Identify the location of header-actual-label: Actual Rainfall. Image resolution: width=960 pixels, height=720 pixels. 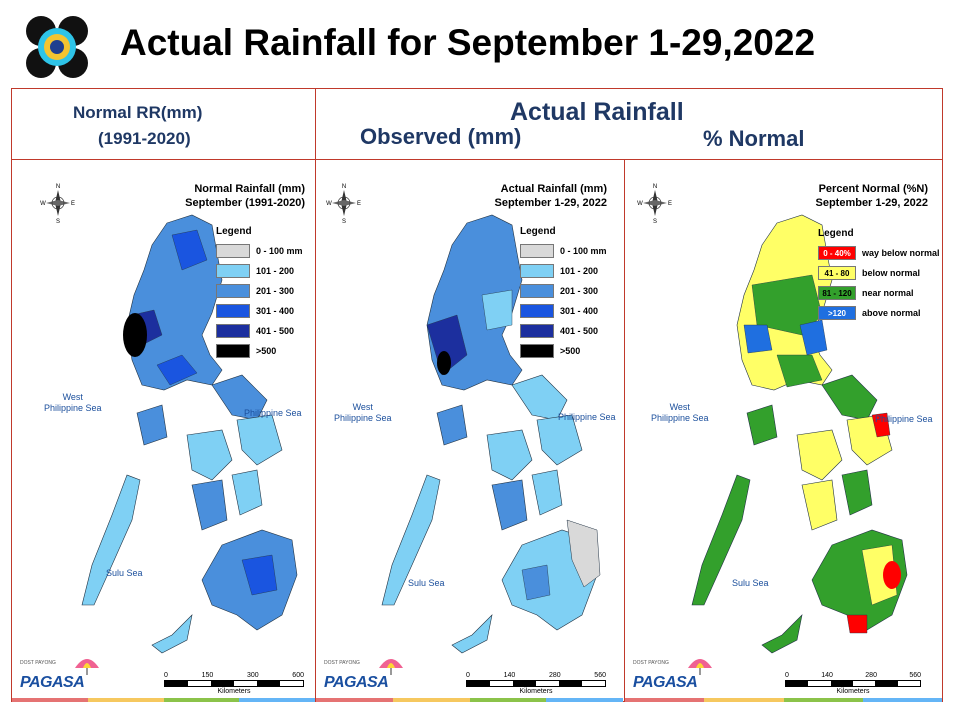
(597, 112).